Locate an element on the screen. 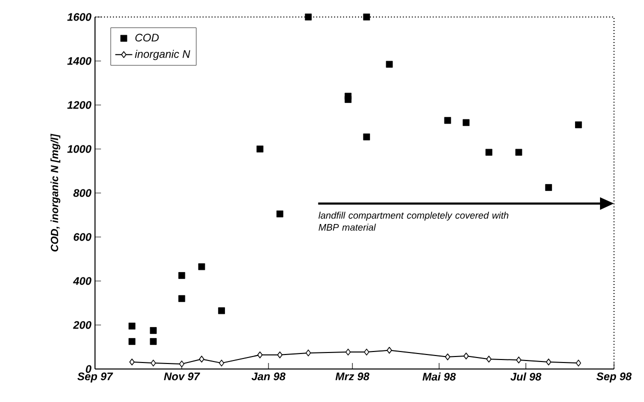  legend-label: inorganic N is located at coordinates (162, 55).